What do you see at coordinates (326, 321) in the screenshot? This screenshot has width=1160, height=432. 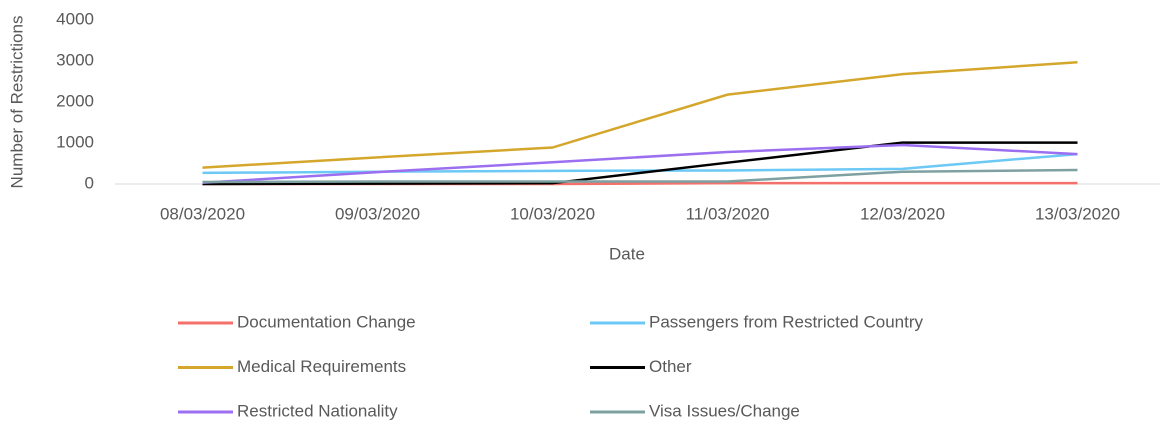 I see `legend-label: Documentation Change` at bounding box center [326, 321].